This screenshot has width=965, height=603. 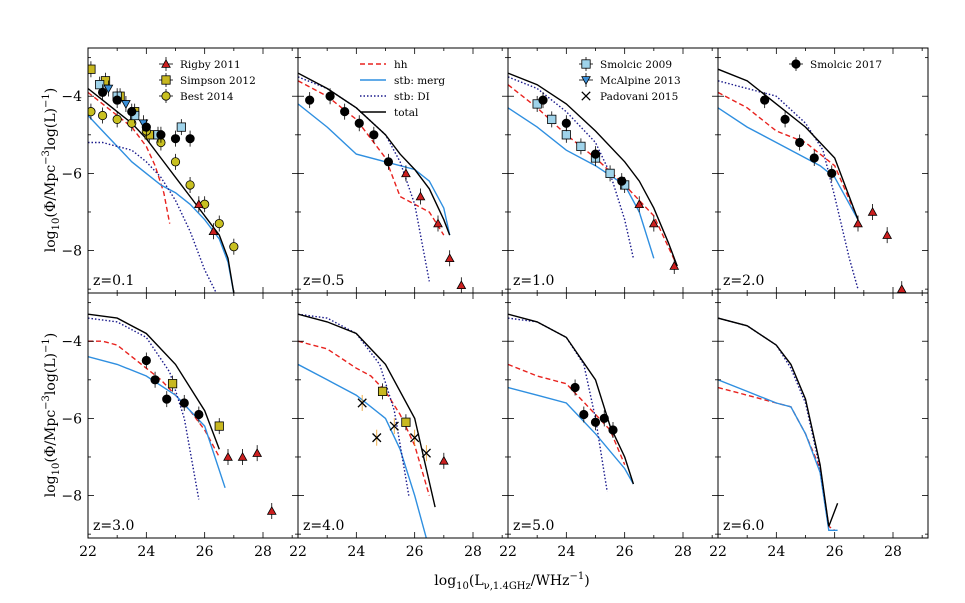 I want to click on legend-panel-4: Smolcic 2017, so click(x=835, y=64).